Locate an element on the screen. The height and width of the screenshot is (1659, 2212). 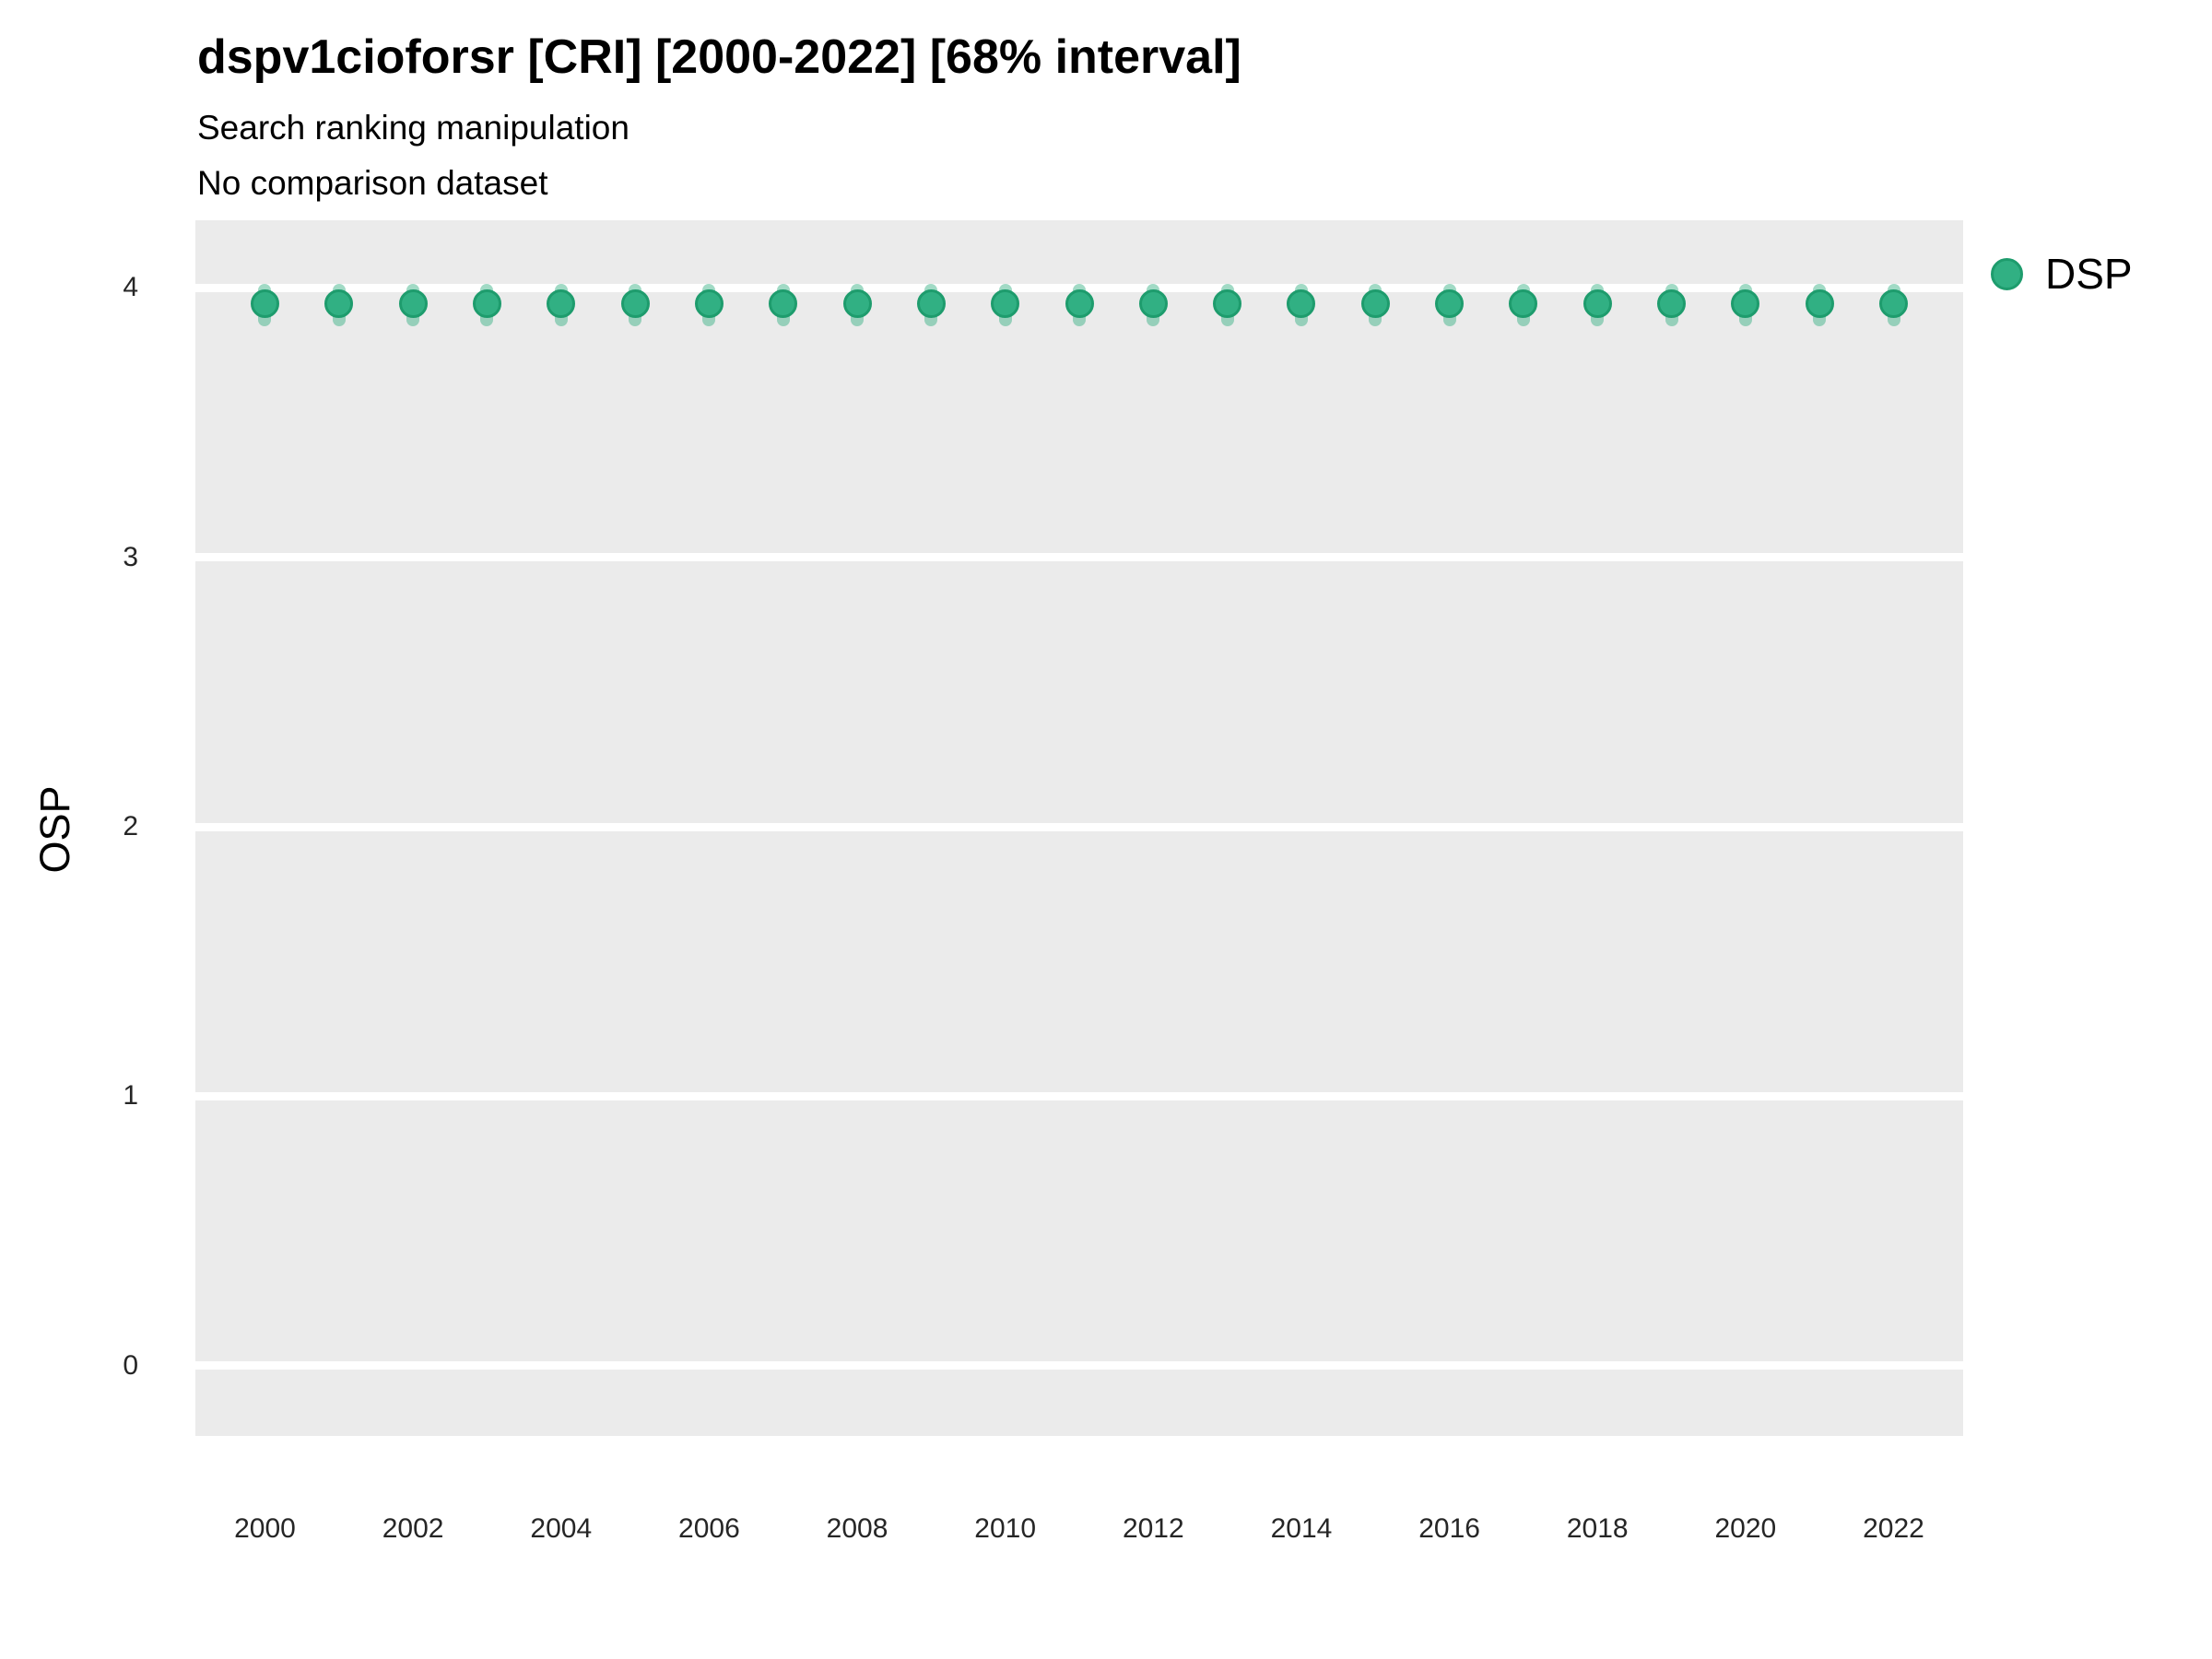
y-tick-label-1: 1 is located at coordinates (130, 1096).